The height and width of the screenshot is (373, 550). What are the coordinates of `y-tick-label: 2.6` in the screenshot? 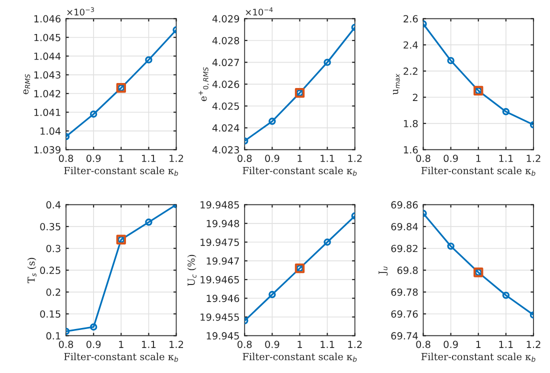 It's located at (411, 18).